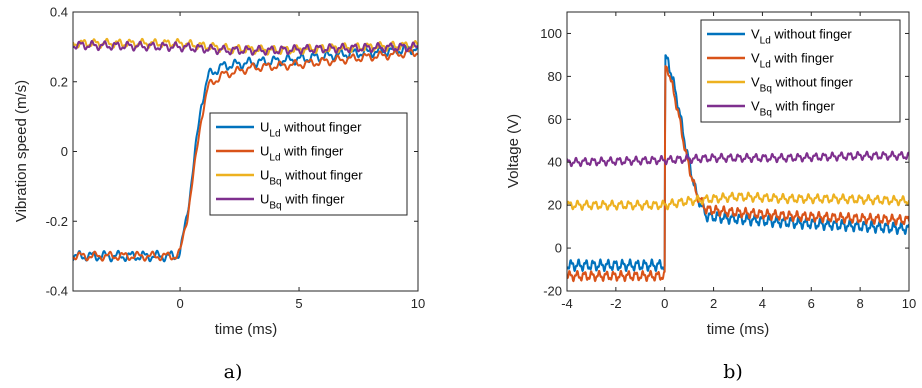 This screenshot has height=388, width=922. I want to click on x-tick-label: 6, so click(811, 303).